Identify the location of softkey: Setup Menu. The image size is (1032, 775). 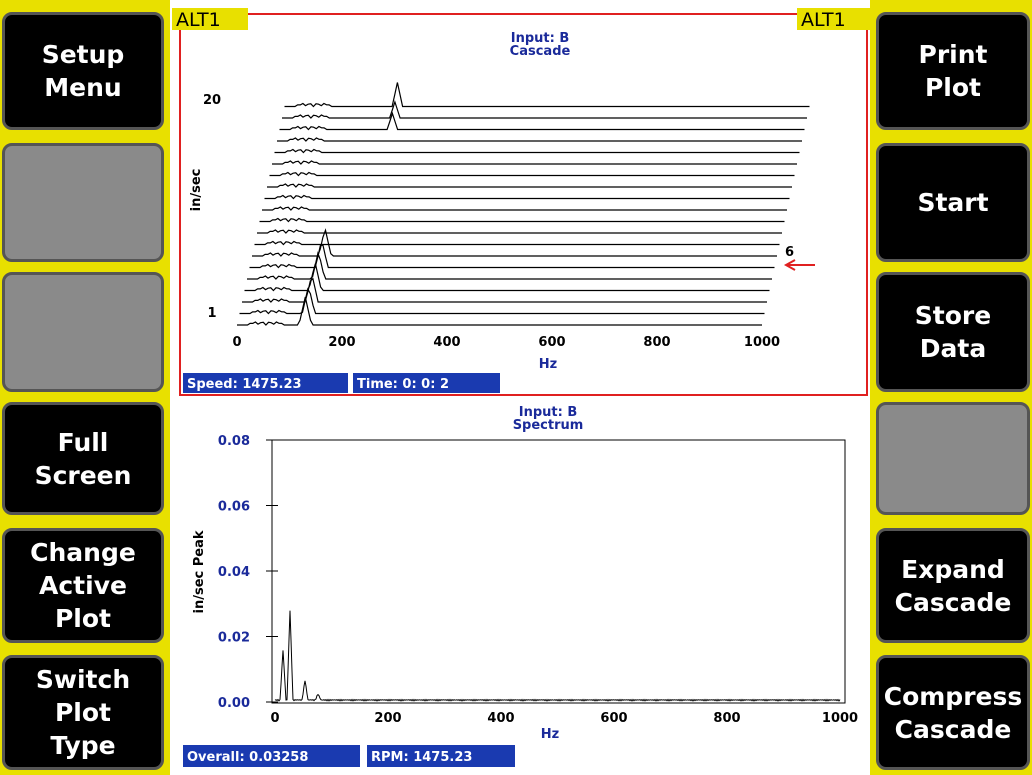
(83, 71).